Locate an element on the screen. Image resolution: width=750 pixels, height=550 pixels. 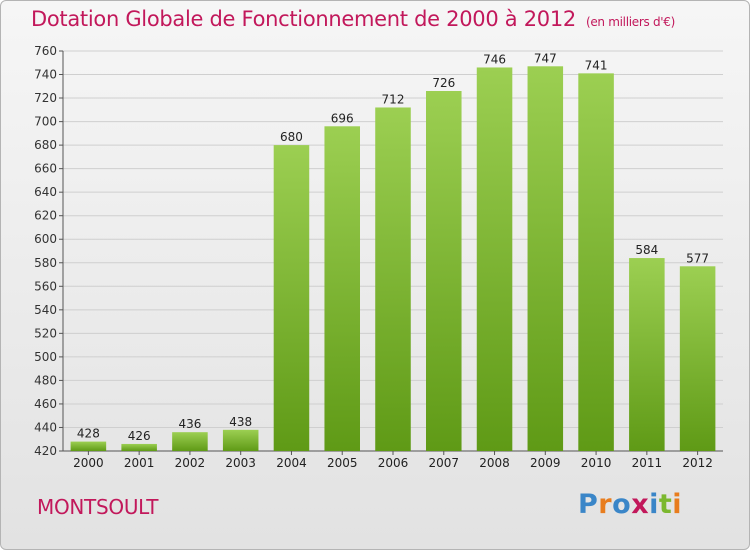
data-label: 747 is located at coordinates (545, 58).